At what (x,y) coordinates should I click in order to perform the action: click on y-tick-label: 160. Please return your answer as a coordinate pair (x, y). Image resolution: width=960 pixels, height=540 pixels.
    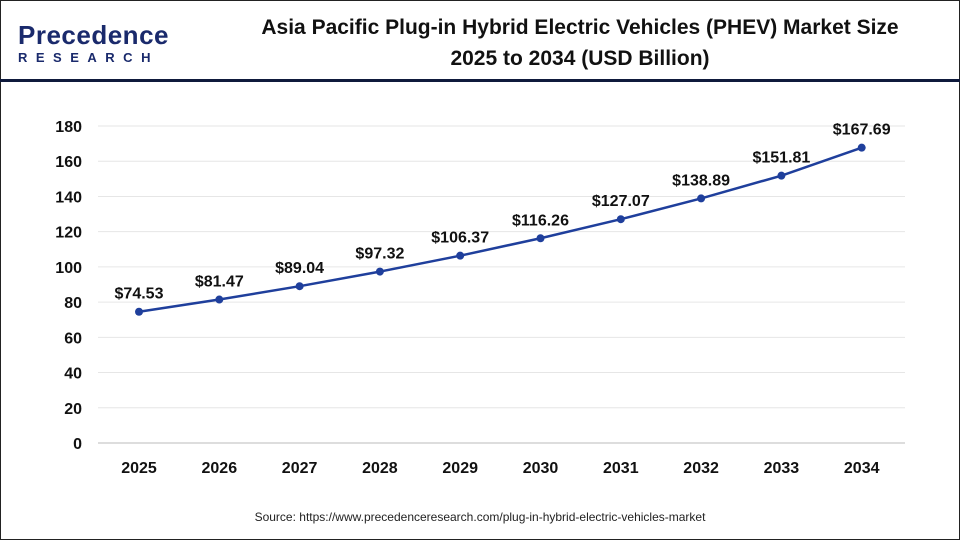
    Looking at the image, I should click on (68, 162).